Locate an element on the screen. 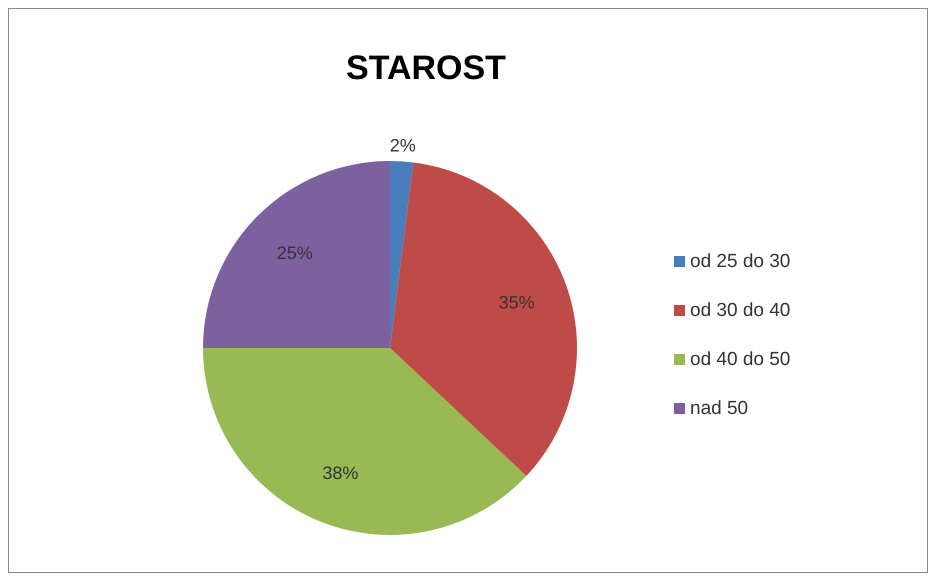 This screenshot has width=936, height=583. legend-label: od 40 do 50 is located at coordinates (740, 359).